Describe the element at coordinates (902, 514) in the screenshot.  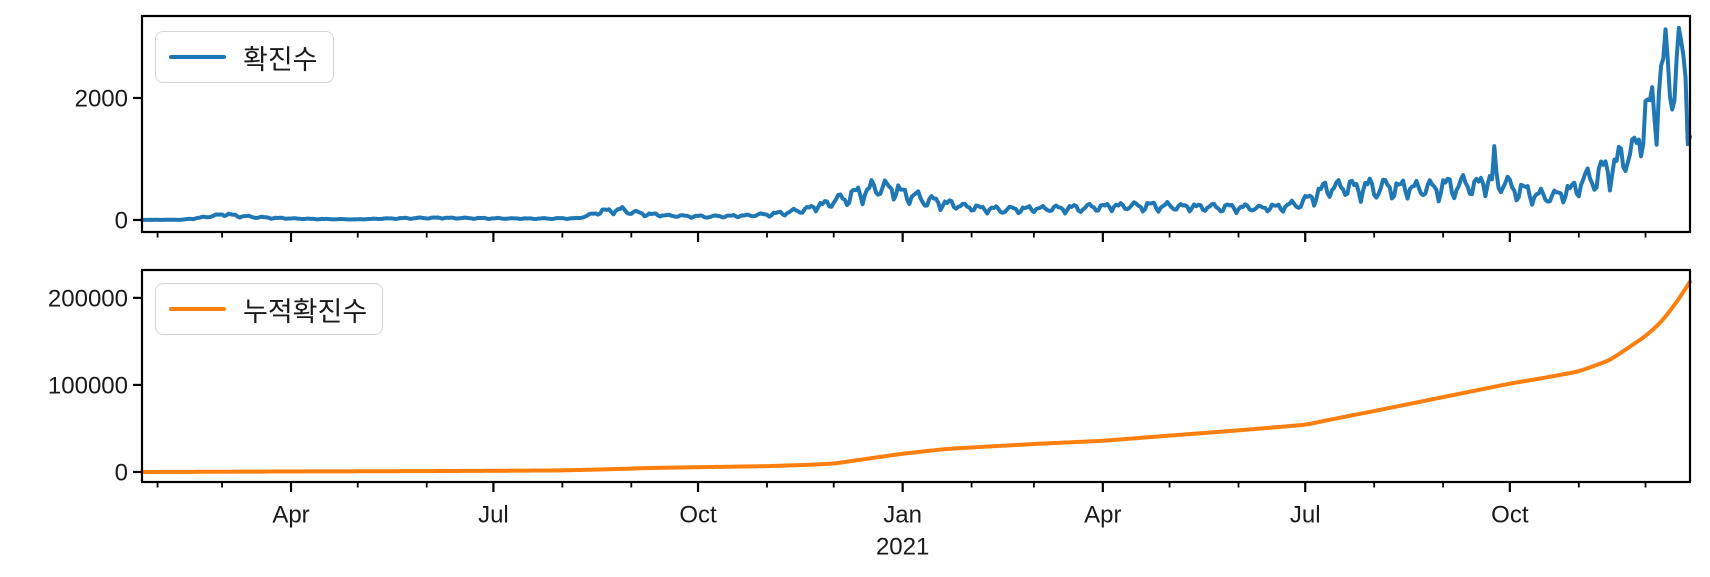
I see `x-tick-label: Jan` at that location.